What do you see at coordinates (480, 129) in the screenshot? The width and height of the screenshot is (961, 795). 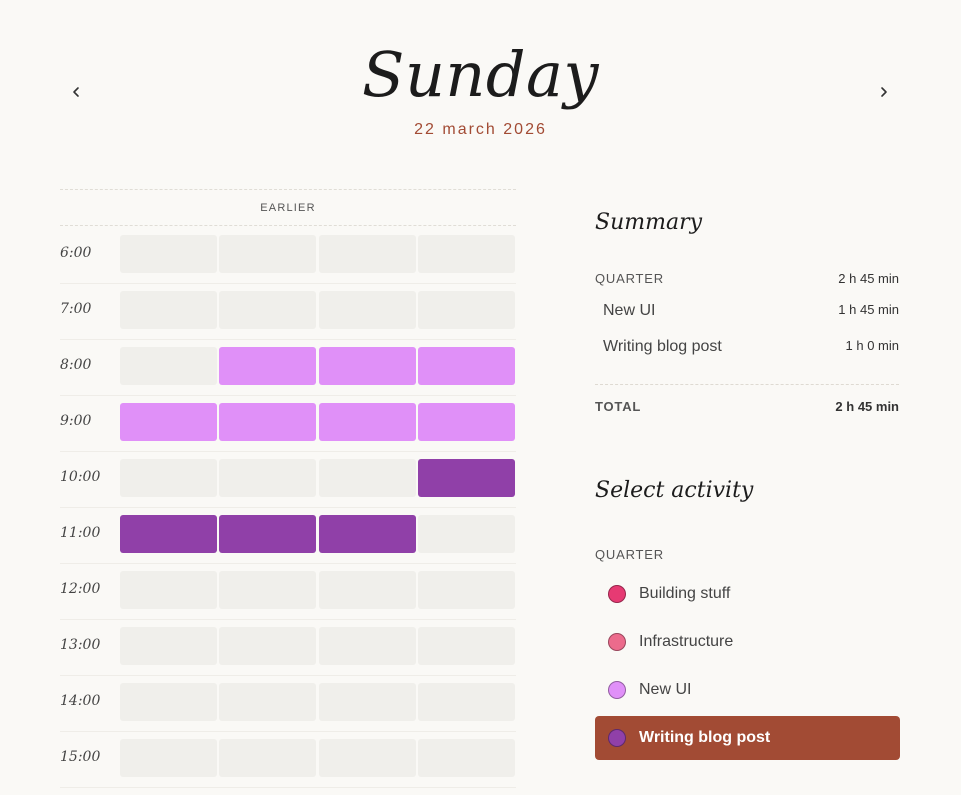 I see `date-subtitle: 22 march 2026` at bounding box center [480, 129].